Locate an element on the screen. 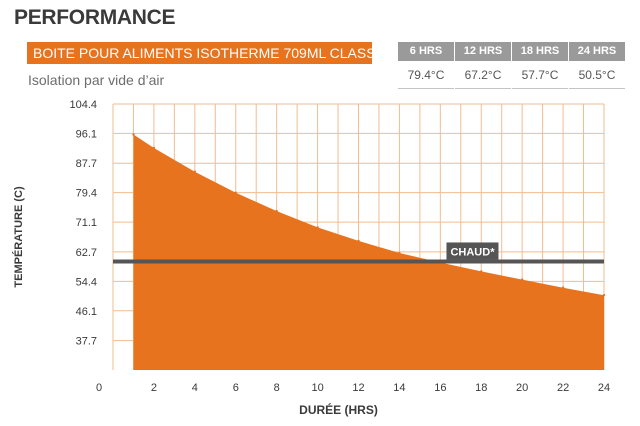 This screenshot has width=640, height=426. subtitle: Isolation par vide d’air is located at coordinates (96, 80).